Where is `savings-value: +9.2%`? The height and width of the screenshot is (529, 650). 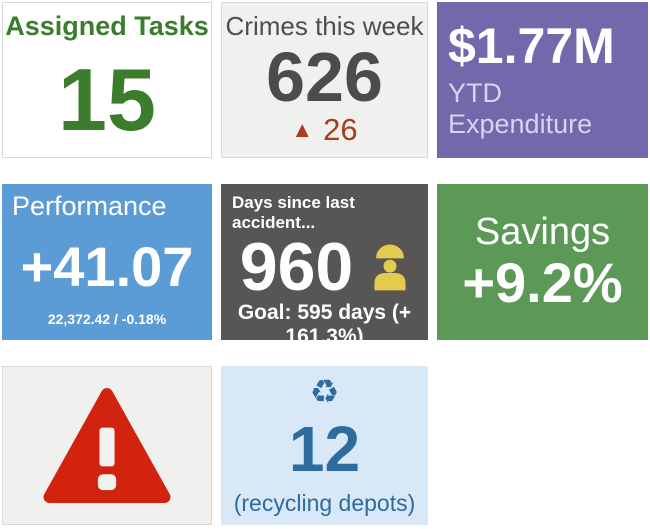 savings-value: +9.2% is located at coordinates (542, 282).